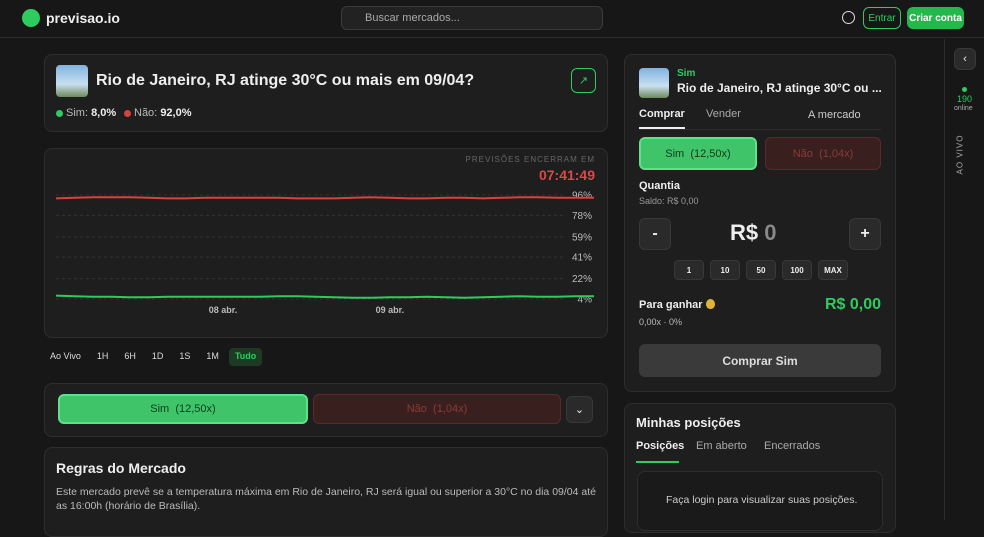 The height and width of the screenshot is (537, 984). Describe the element at coordinates (725, 270) in the screenshot. I see `preset-button: 10` at that location.